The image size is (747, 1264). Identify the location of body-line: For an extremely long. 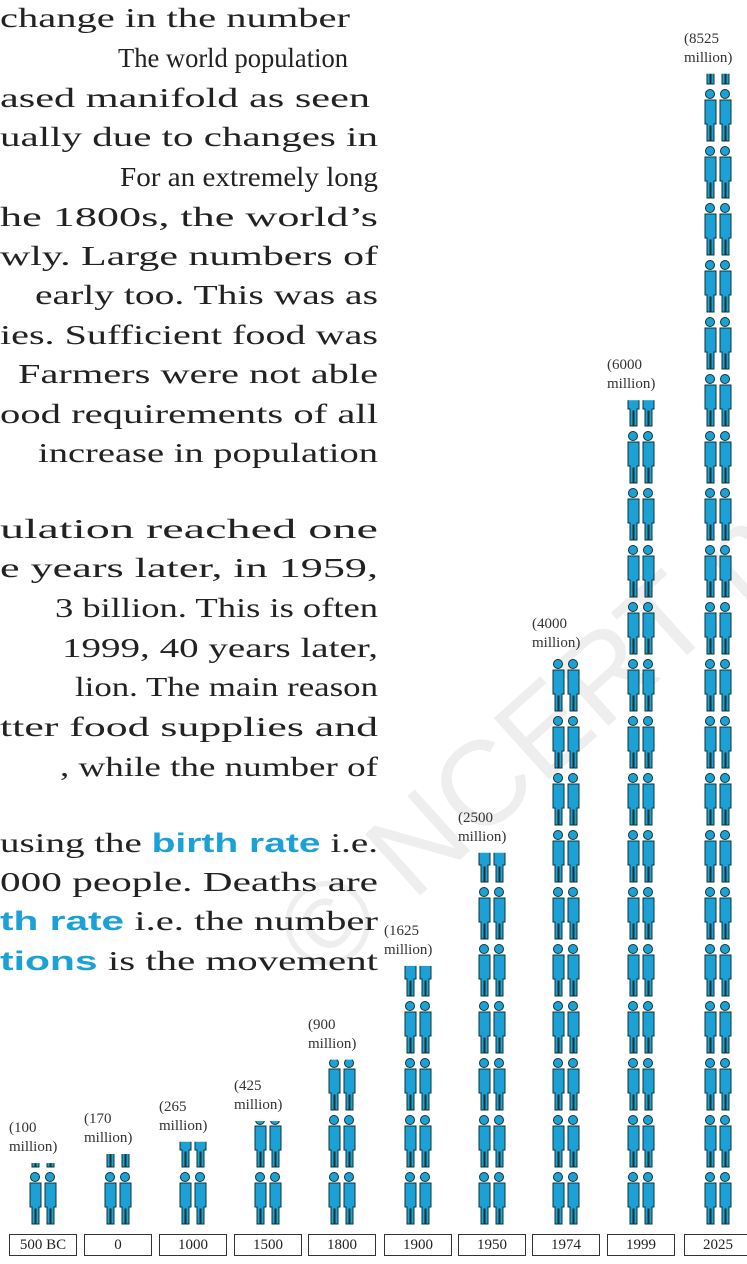
(249, 177).